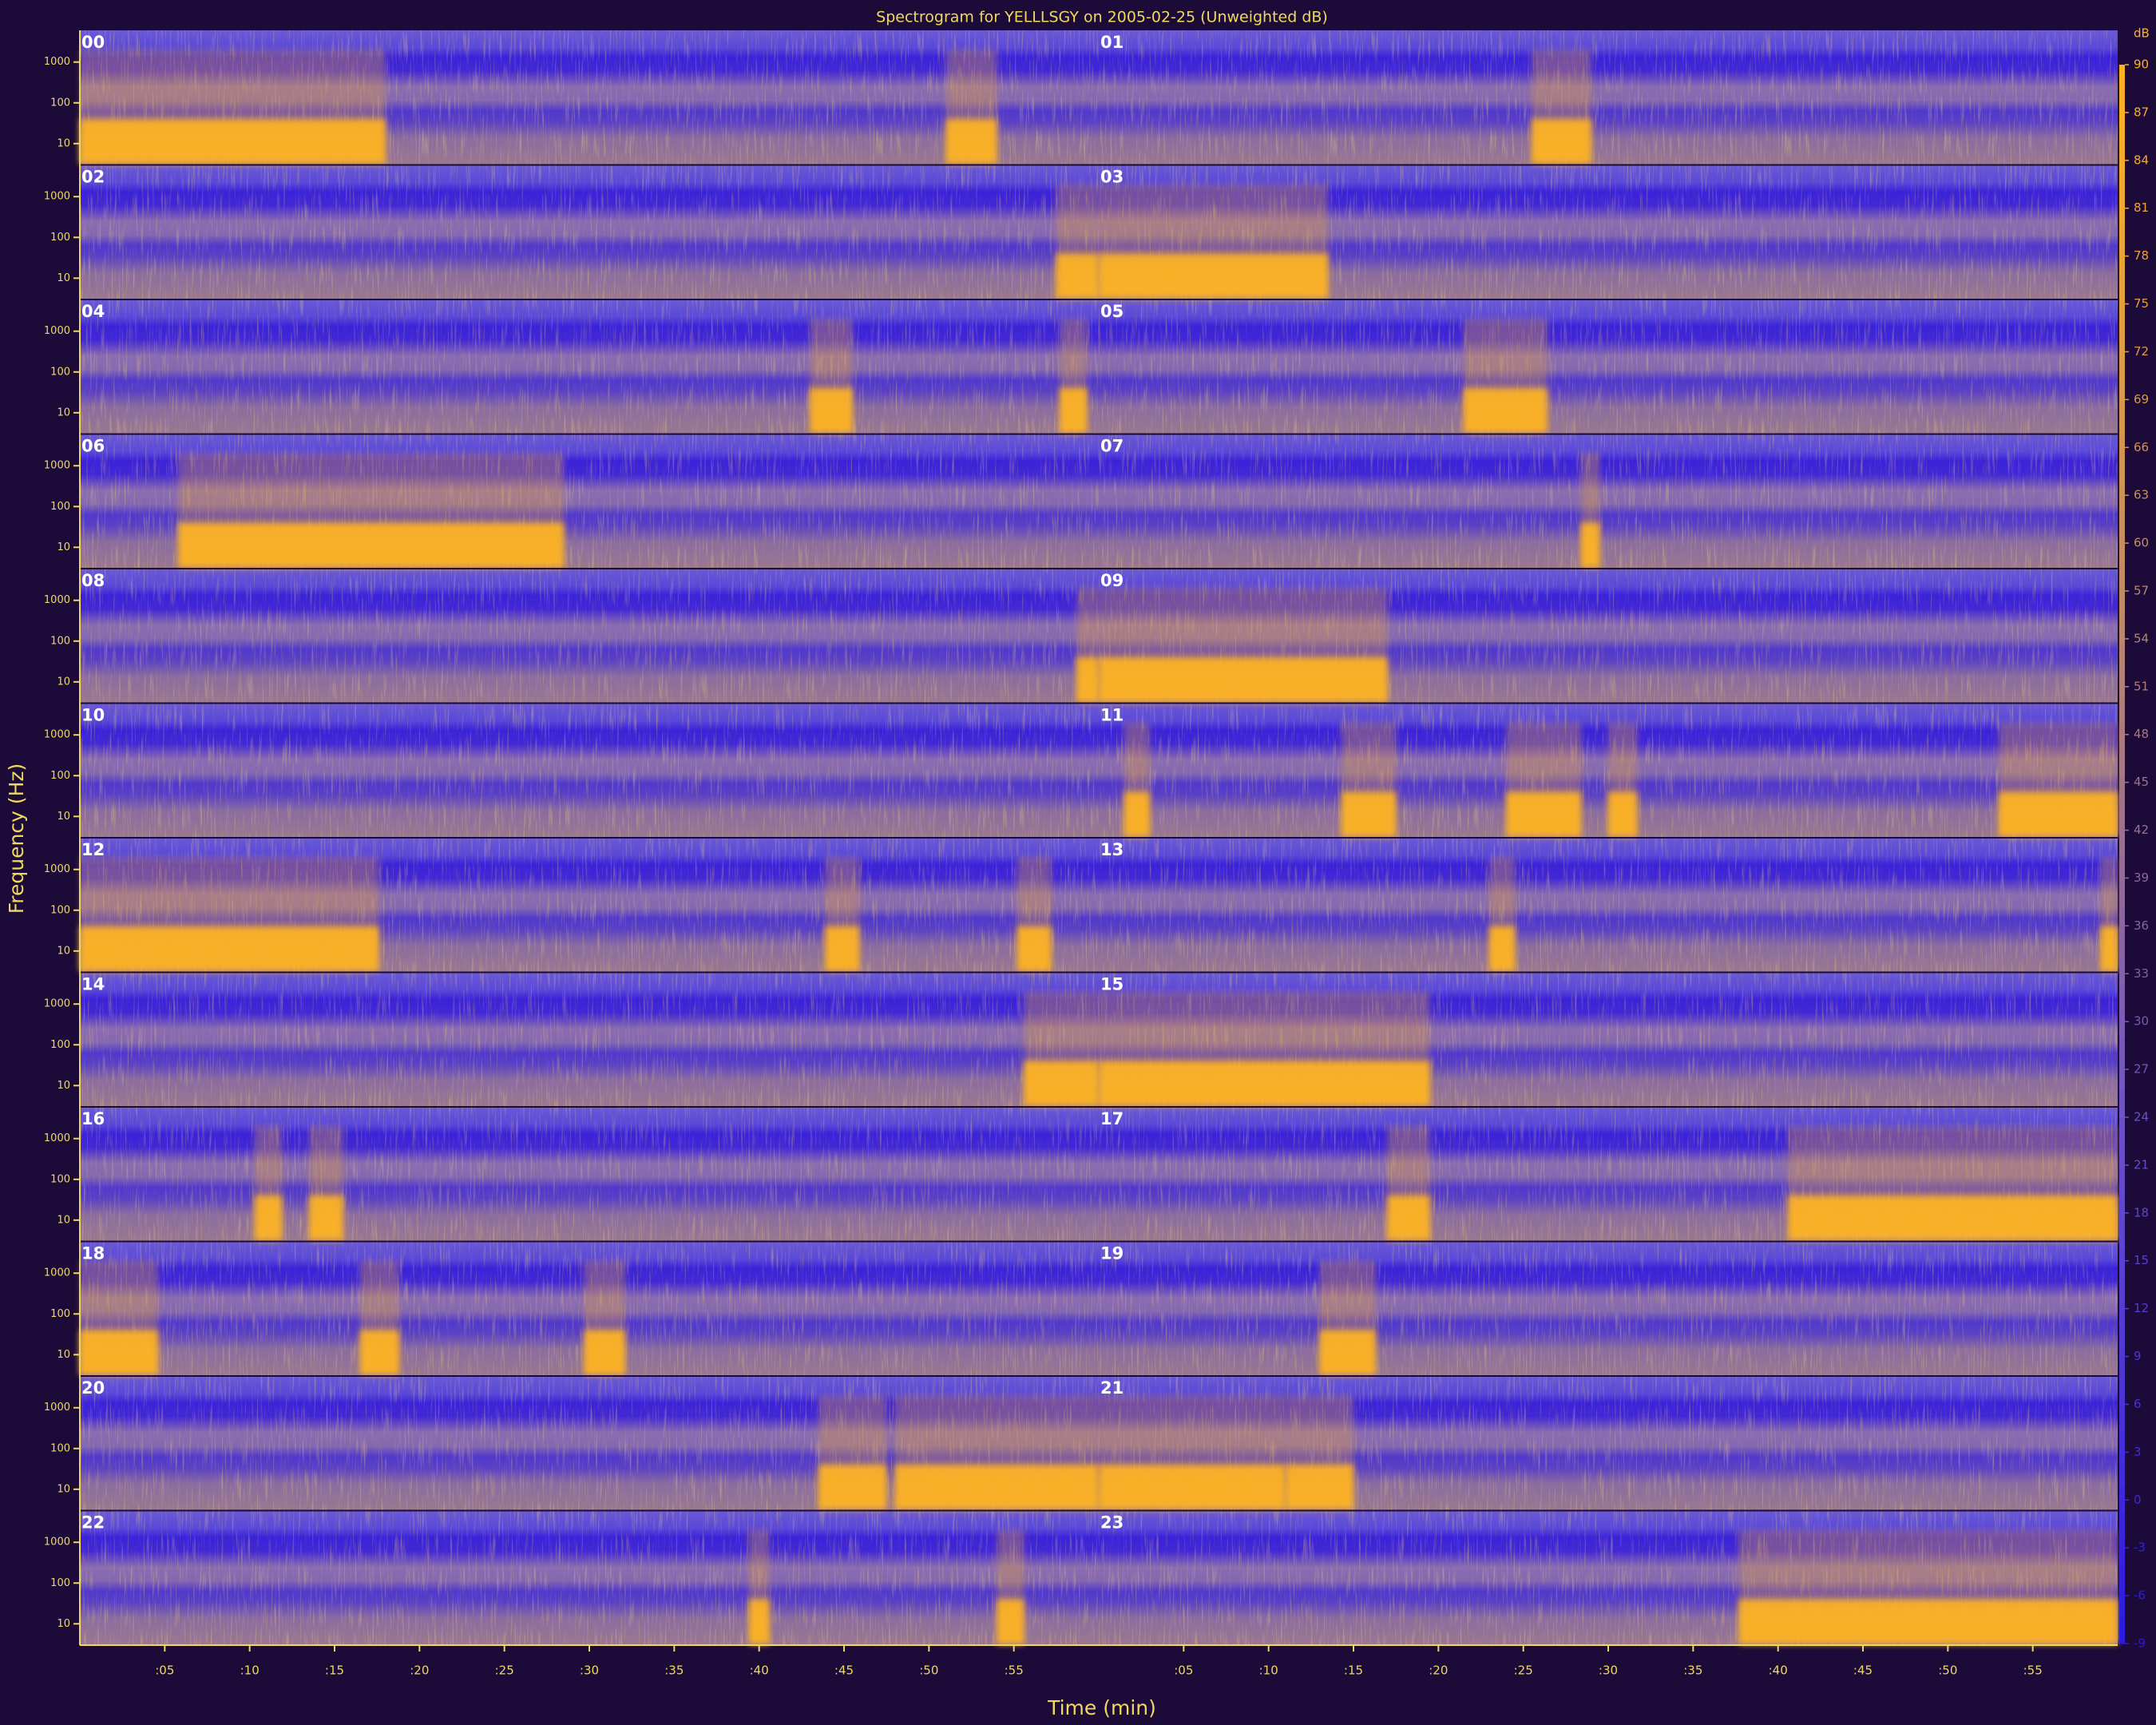  Describe the element at coordinates (2138, 1500) in the screenshot. I see `colorbar-tick-label: 0` at that location.